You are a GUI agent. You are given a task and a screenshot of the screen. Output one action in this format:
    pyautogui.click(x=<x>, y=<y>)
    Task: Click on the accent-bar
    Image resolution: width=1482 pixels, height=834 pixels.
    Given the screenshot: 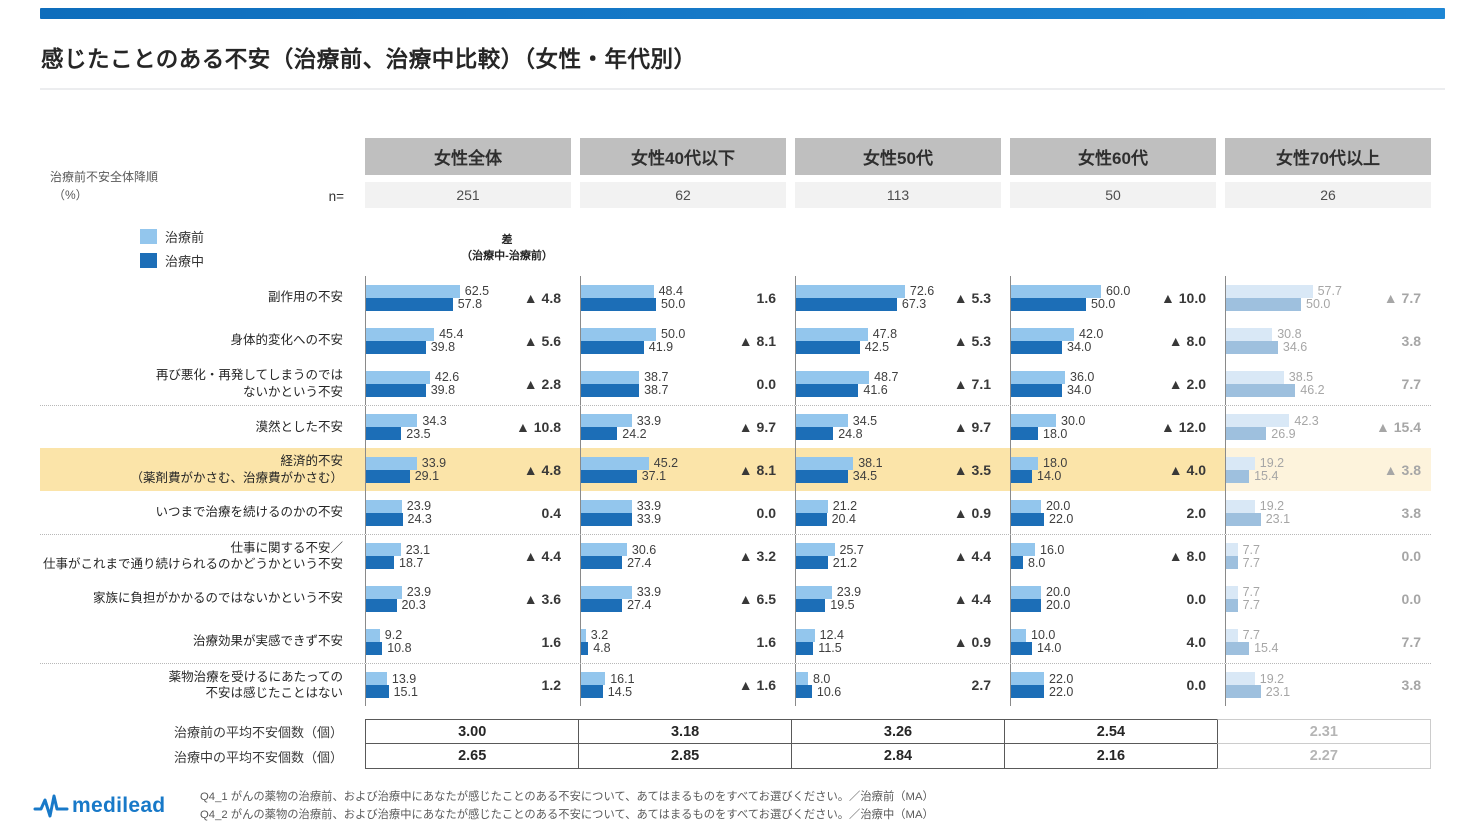 What is the action you would take?
    pyautogui.click(x=742, y=13)
    